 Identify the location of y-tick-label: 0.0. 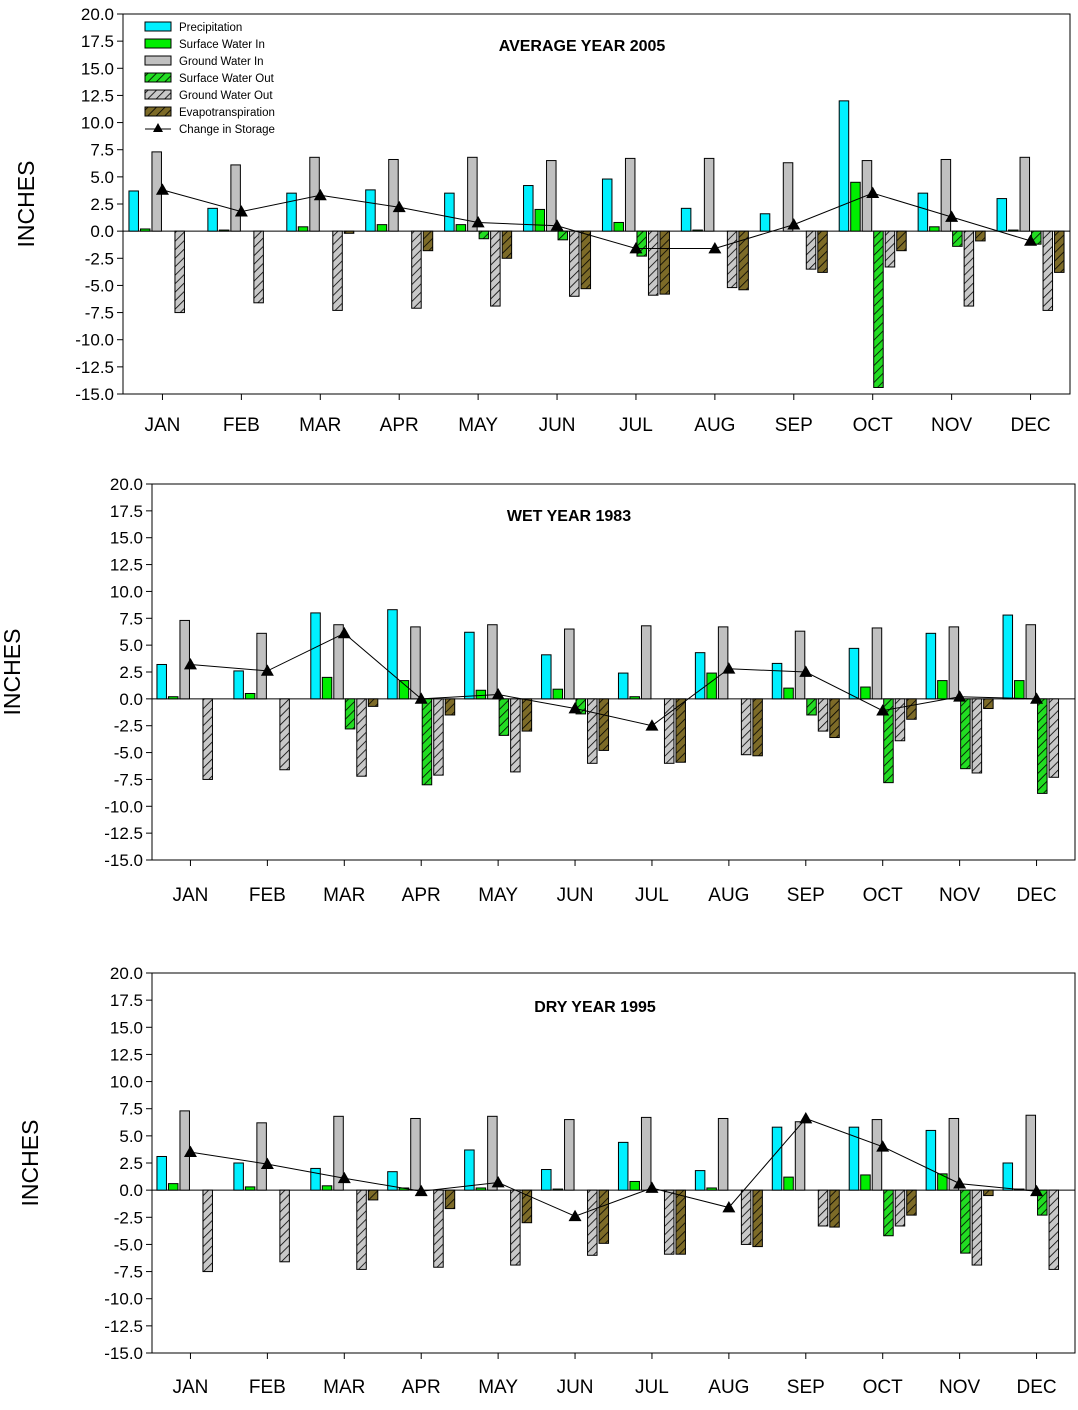
(131, 699).